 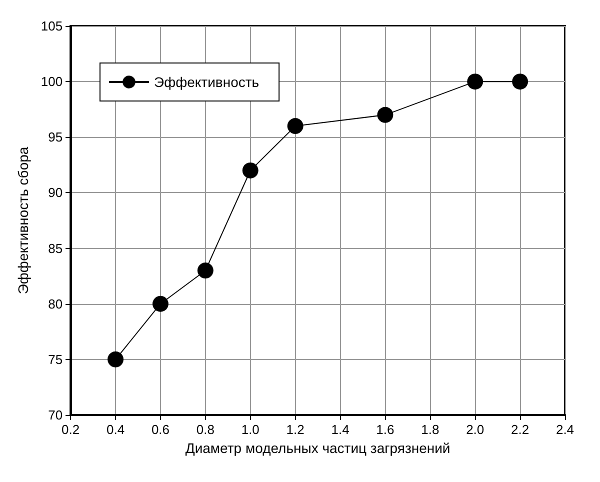 What do you see at coordinates (317, 448) in the screenshot?
I see `x-axis-title: Диаметр модельных частиц загрязнений` at bounding box center [317, 448].